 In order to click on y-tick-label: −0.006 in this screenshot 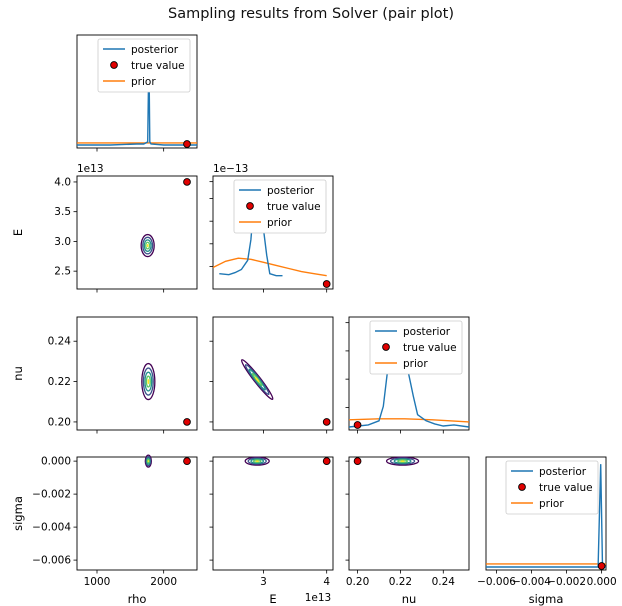, I will do `click(51, 561)`.